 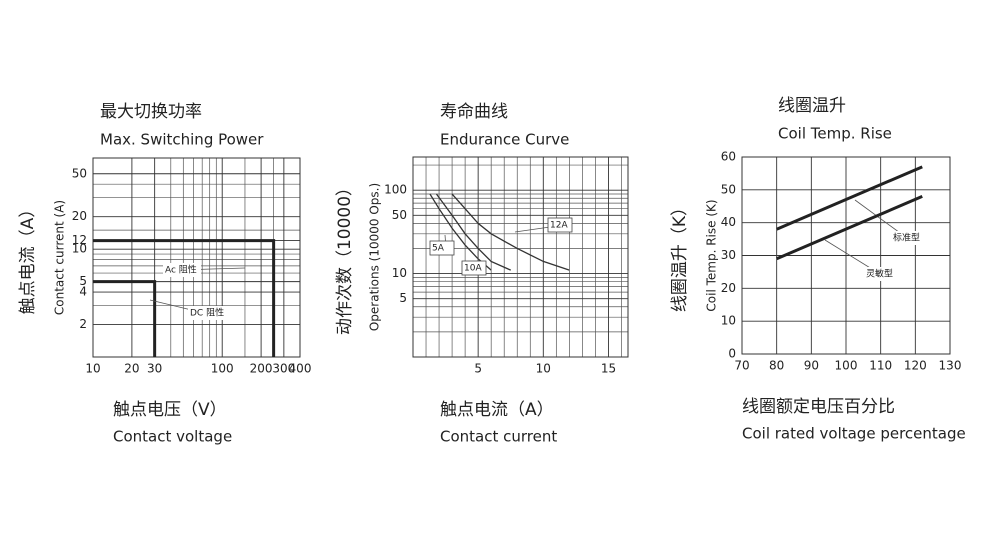 I want to click on x-tick-label: 300, so click(x=283, y=369).